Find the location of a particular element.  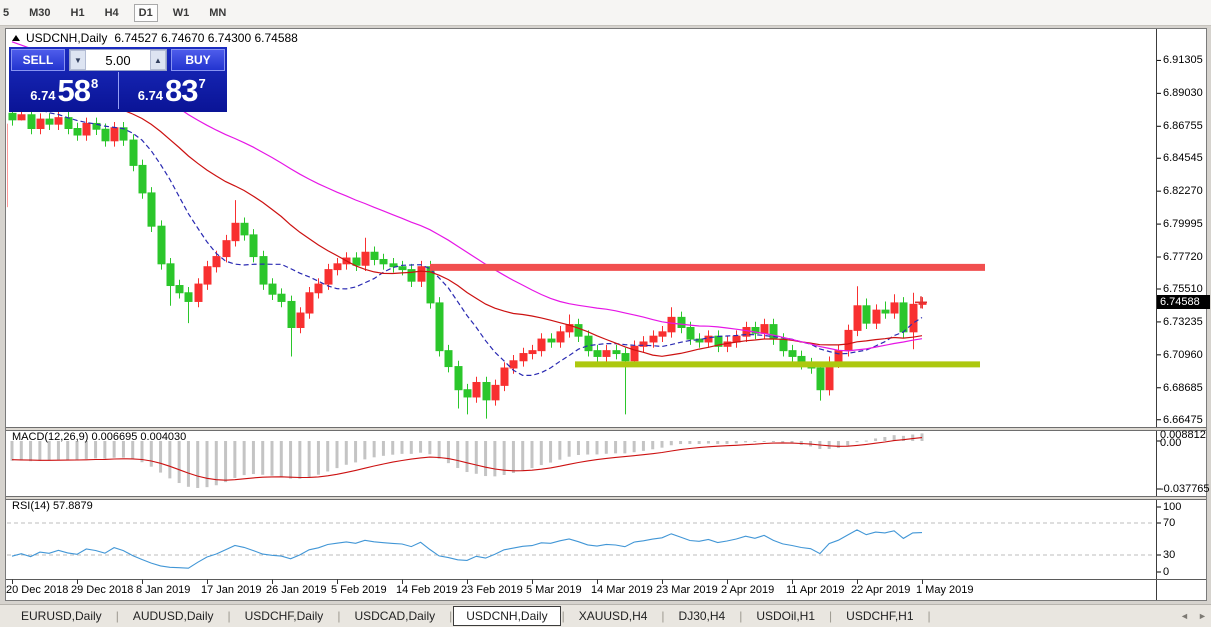

price-axis-label: 6.84545 is located at coordinates (1183, 158).